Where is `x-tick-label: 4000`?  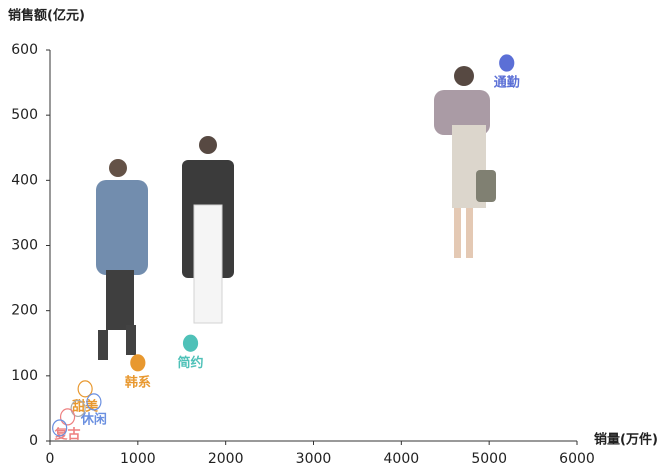
x-tick-label: 4000 is located at coordinates (402, 457).